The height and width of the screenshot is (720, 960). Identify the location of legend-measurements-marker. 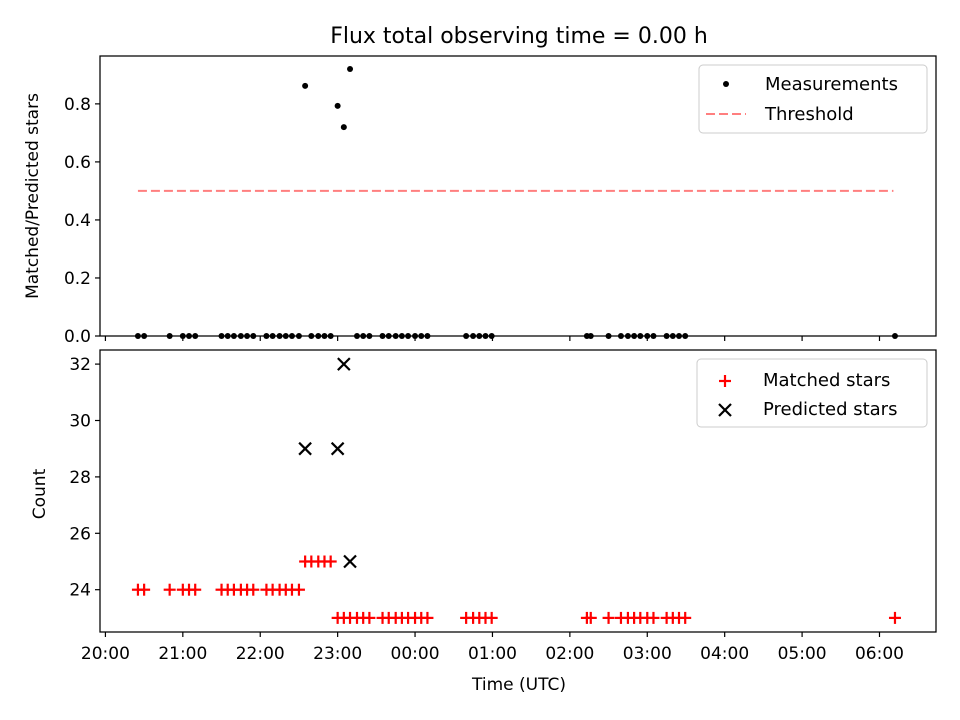
(726, 84).